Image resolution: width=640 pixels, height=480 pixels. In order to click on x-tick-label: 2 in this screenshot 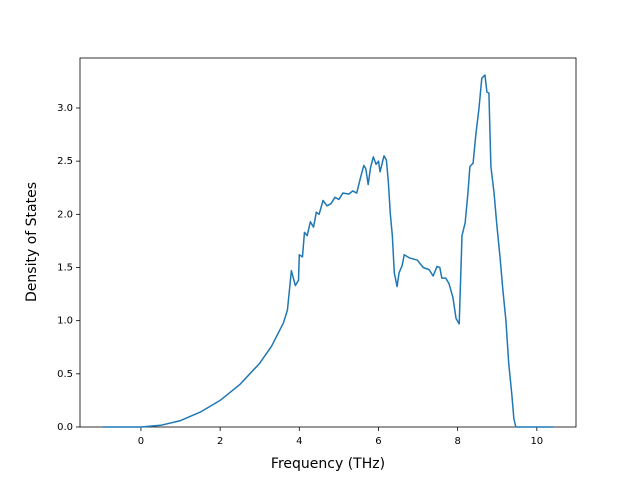, I will do `click(220, 441)`.